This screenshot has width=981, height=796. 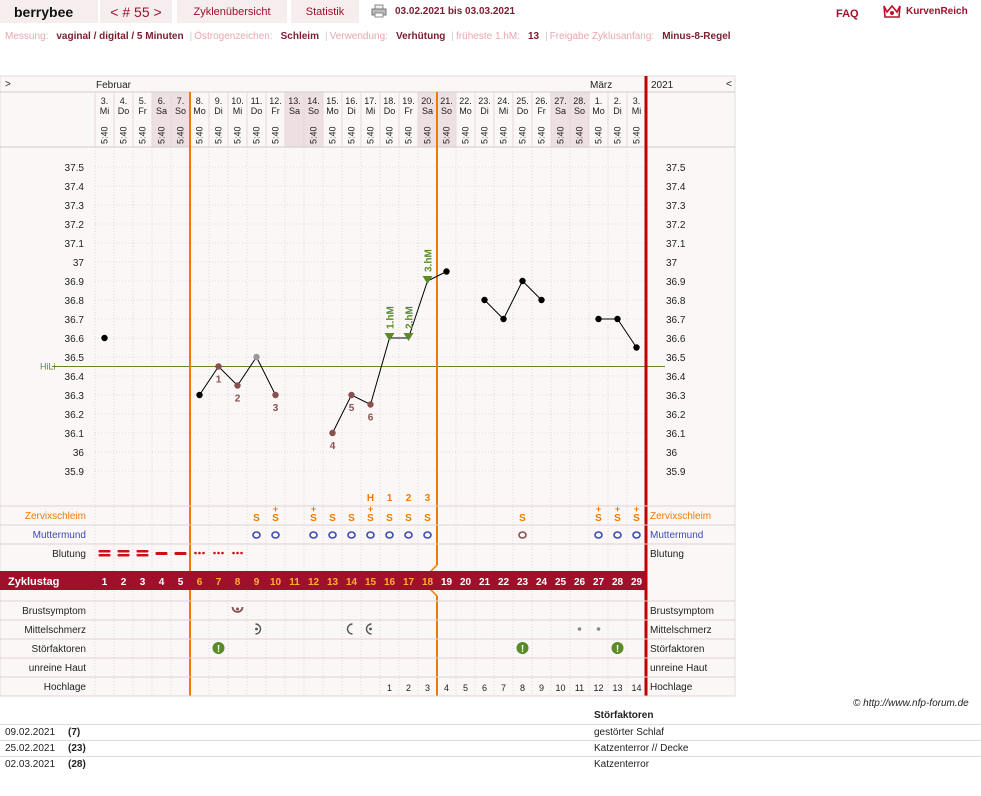 What do you see at coordinates (504, 582) in the screenshot?
I see `cycle-day-number: 22` at bounding box center [504, 582].